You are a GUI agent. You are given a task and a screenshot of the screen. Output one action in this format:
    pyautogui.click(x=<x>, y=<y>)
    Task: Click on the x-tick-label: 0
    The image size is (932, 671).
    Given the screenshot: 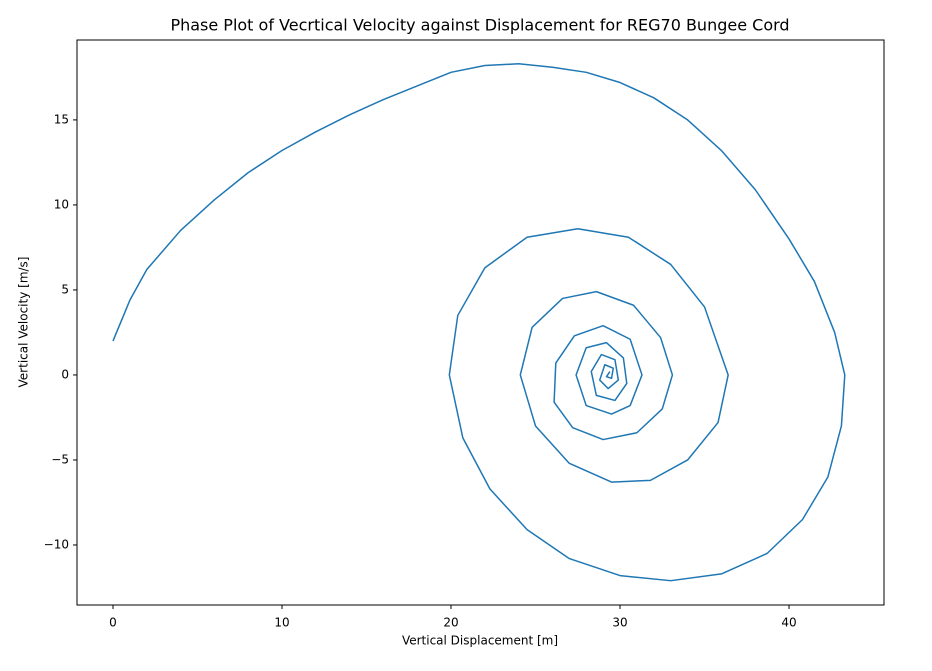 What is the action you would take?
    pyautogui.click(x=113, y=623)
    